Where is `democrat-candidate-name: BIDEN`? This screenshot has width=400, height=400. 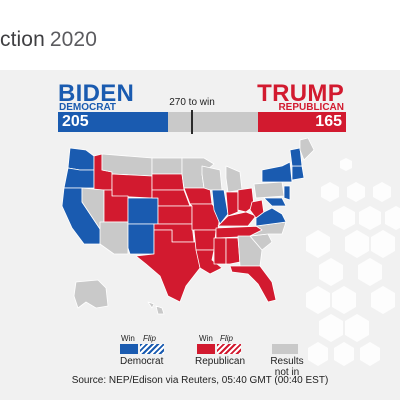
democrat-candidate-name: BIDEN is located at coordinates (96, 93).